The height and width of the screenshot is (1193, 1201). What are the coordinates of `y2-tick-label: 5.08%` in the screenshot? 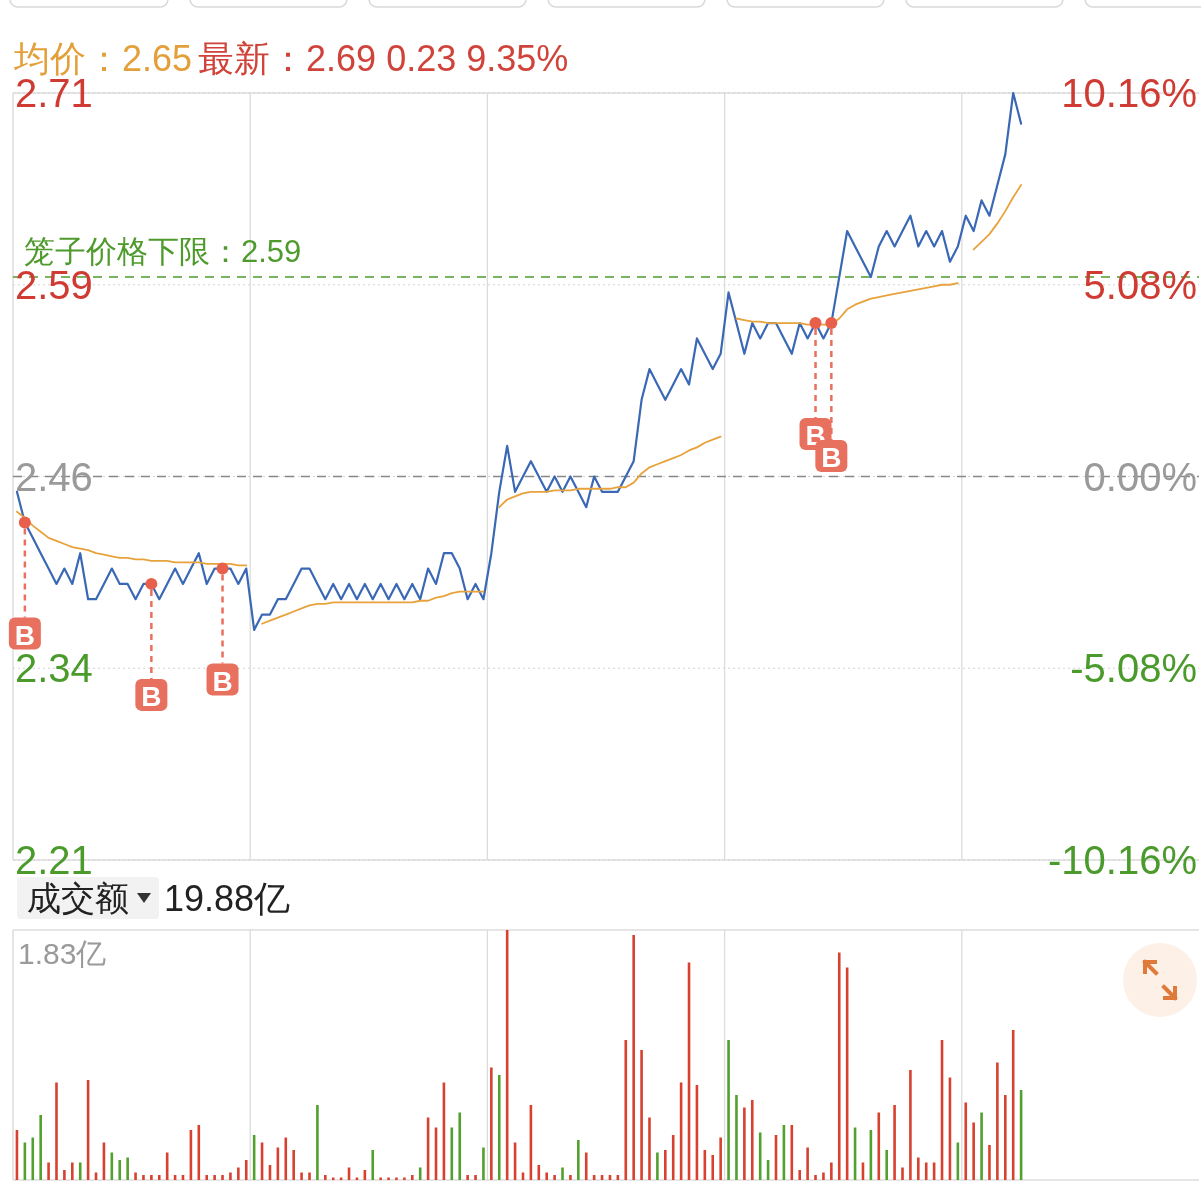 It's located at (1140, 284).